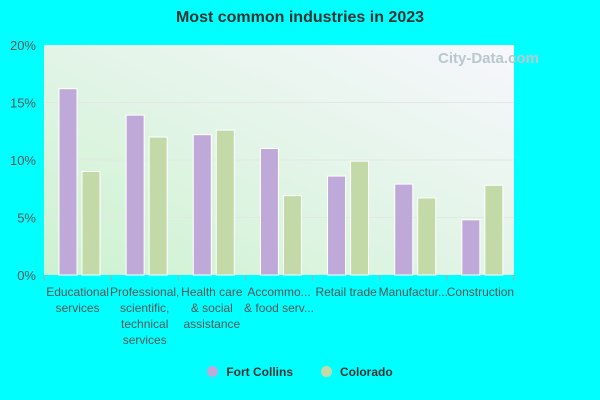 The width and height of the screenshot is (600, 400). I want to click on x-tick-label: Retail trade, so click(346, 292).